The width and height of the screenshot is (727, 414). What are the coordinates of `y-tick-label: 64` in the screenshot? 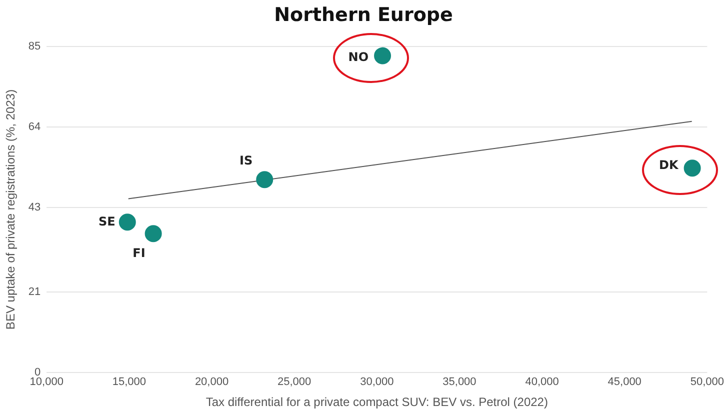 It's located at (34, 127).